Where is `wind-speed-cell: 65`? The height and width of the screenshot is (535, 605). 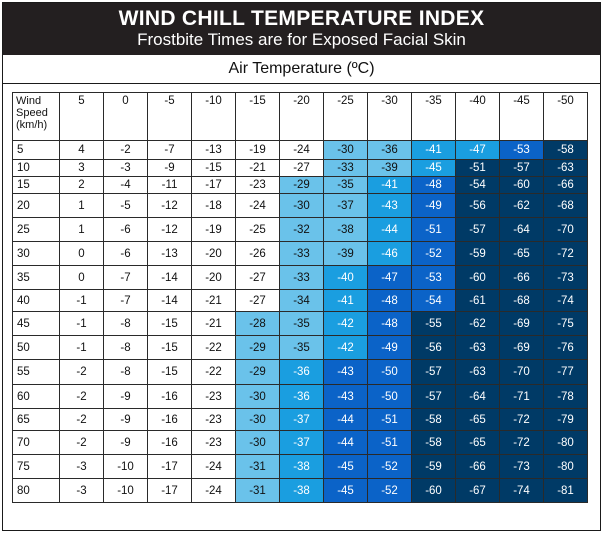 wind-speed-cell: 65 is located at coordinates (36, 419).